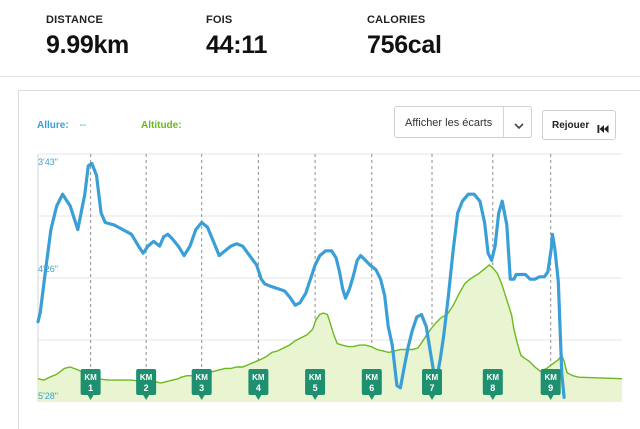 The width and height of the screenshot is (640, 429). Describe the element at coordinates (550, 388) in the screenshot. I see `km-marker-number: 9` at that location.